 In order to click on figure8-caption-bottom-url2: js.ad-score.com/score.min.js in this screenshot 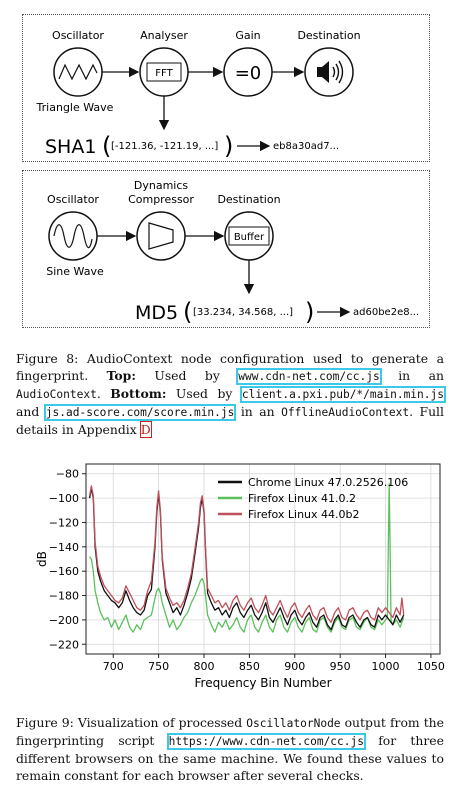, I will do `click(140, 412)`.